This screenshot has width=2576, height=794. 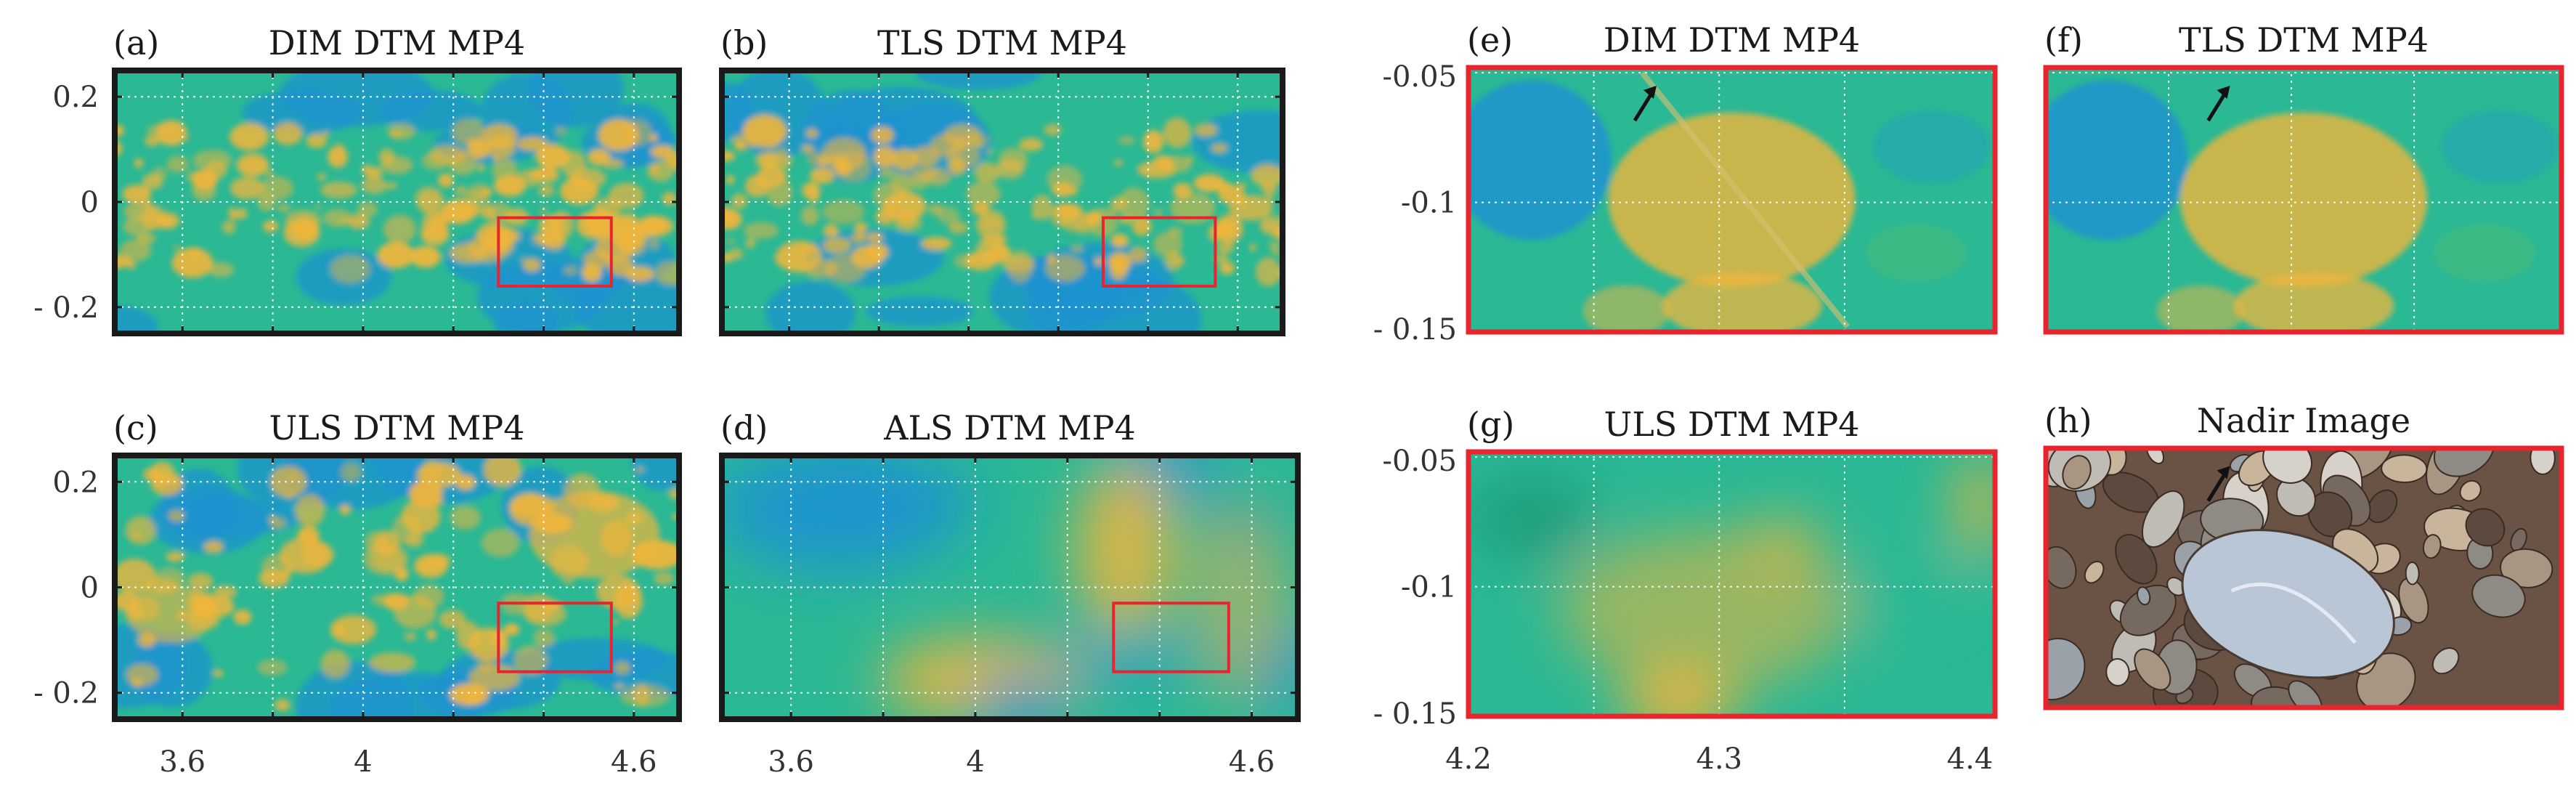 I want to click on panel-a: (a) DIM DTM MP4 0.2 0 - 0.2, so click(x=358, y=179).